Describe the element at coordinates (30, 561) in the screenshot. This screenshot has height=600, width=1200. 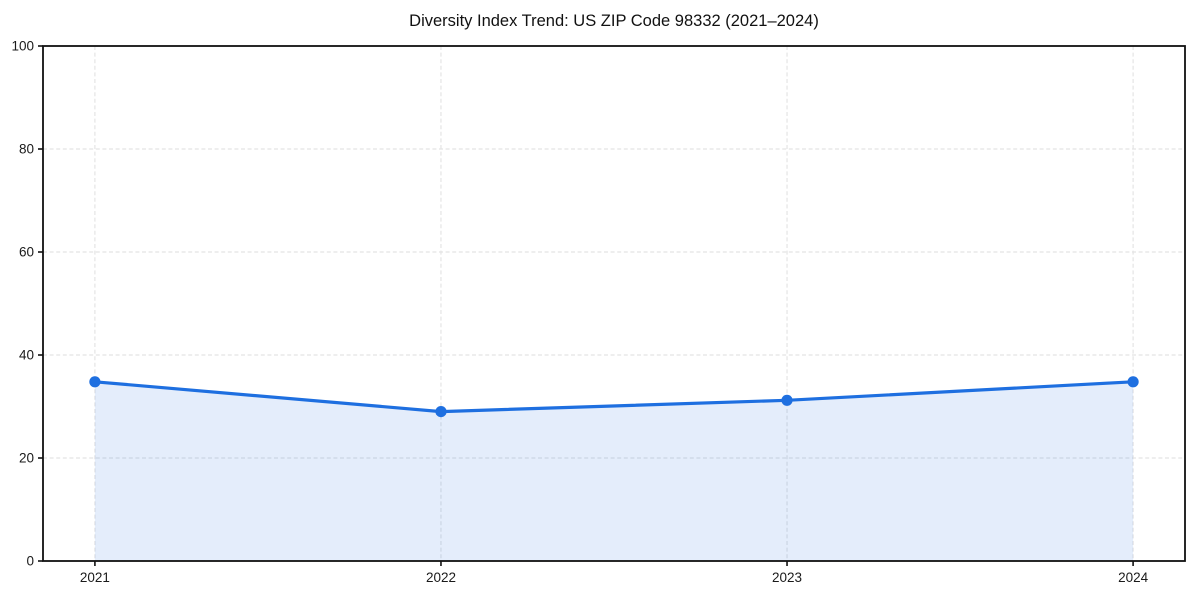
I see `y-axis-tick-label: 0` at that location.